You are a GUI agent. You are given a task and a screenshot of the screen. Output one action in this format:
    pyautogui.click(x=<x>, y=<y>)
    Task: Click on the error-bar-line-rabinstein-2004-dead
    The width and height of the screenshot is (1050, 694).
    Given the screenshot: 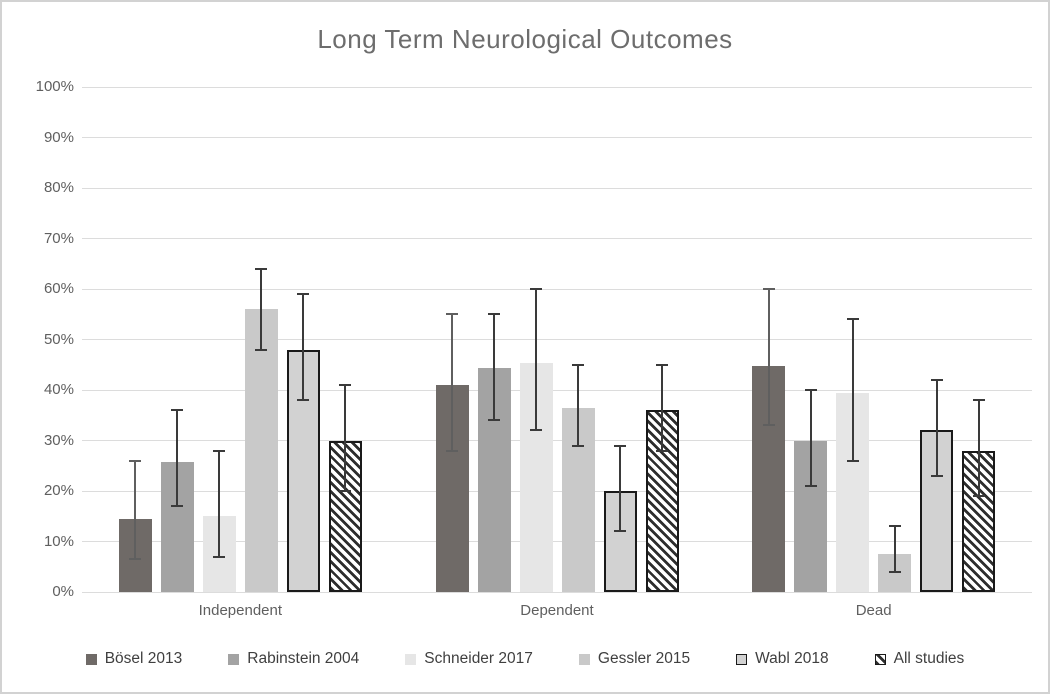 What is the action you would take?
    pyautogui.click(x=810, y=438)
    